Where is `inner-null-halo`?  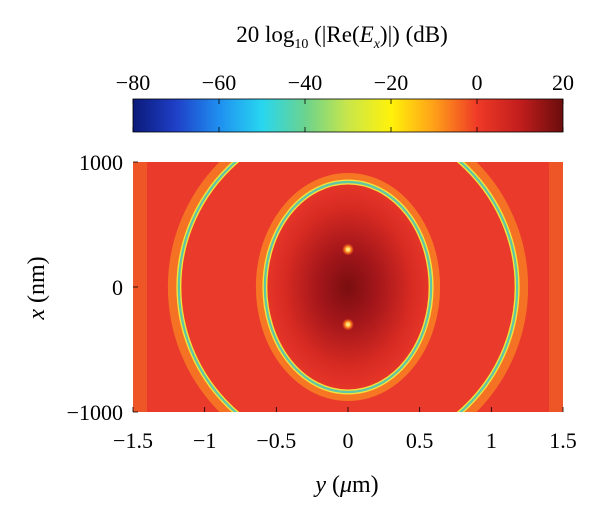 inner-null-halo is located at coordinates (348, 287).